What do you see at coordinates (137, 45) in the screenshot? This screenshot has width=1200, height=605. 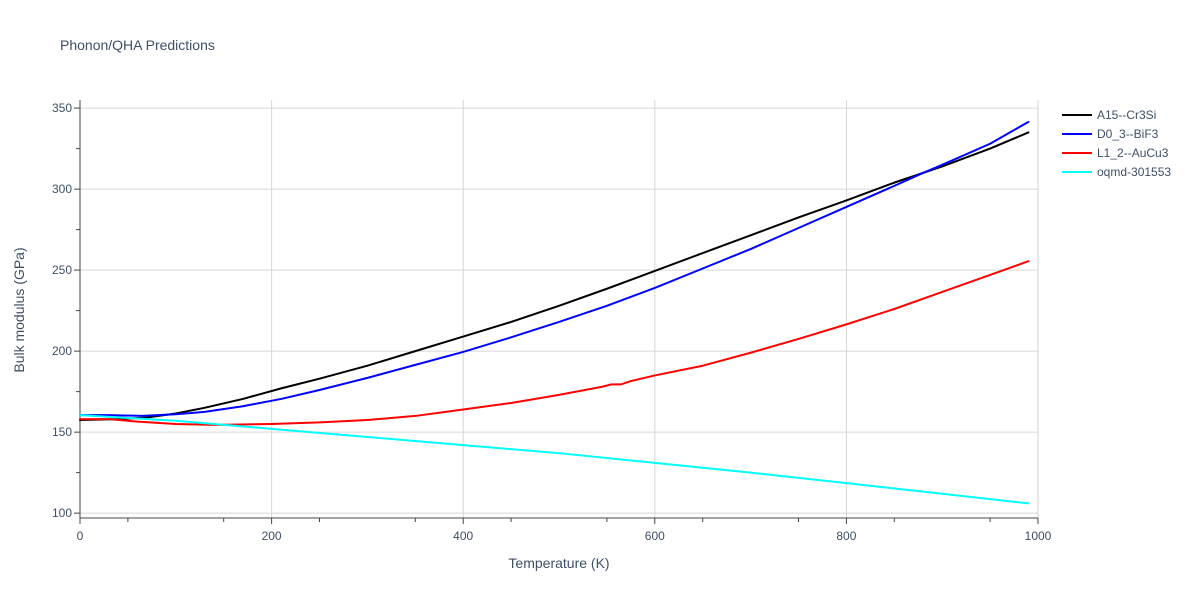 I see `chart-title: Phonon/QHA Predictions` at bounding box center [137, 45].